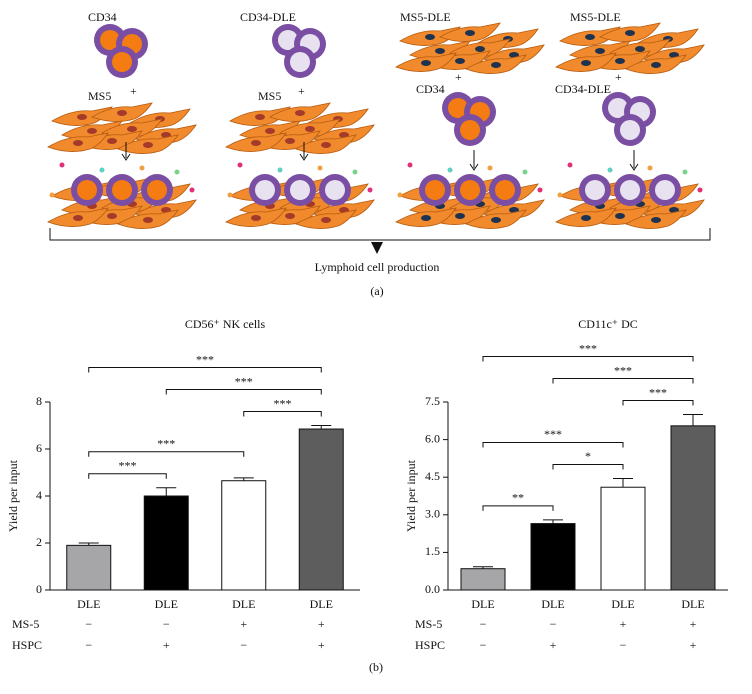  Describe the element at coordinates (432, 401) in the screenshot. I see `y-tick-label: 7.5` at that location.